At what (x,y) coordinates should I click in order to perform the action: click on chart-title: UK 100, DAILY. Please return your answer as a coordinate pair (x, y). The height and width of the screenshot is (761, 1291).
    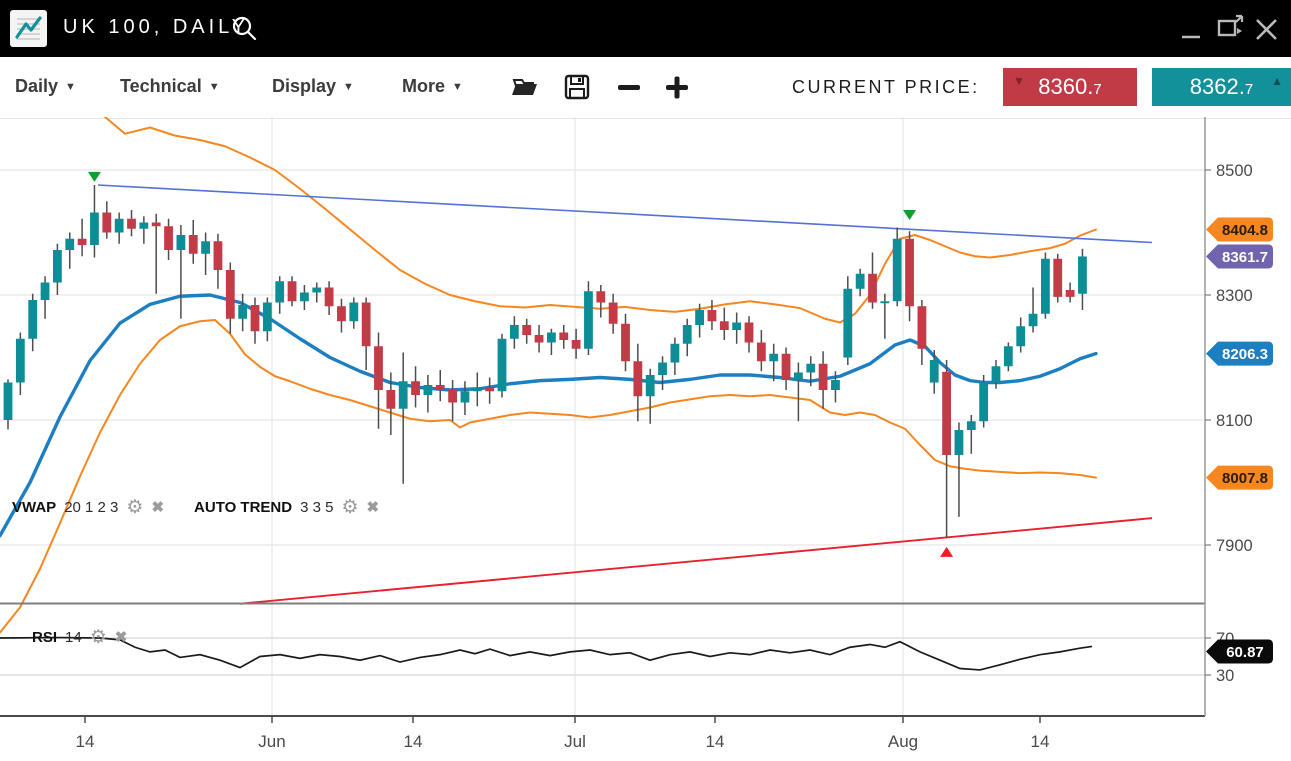
    Looking at the image, I should click on (156, 27).